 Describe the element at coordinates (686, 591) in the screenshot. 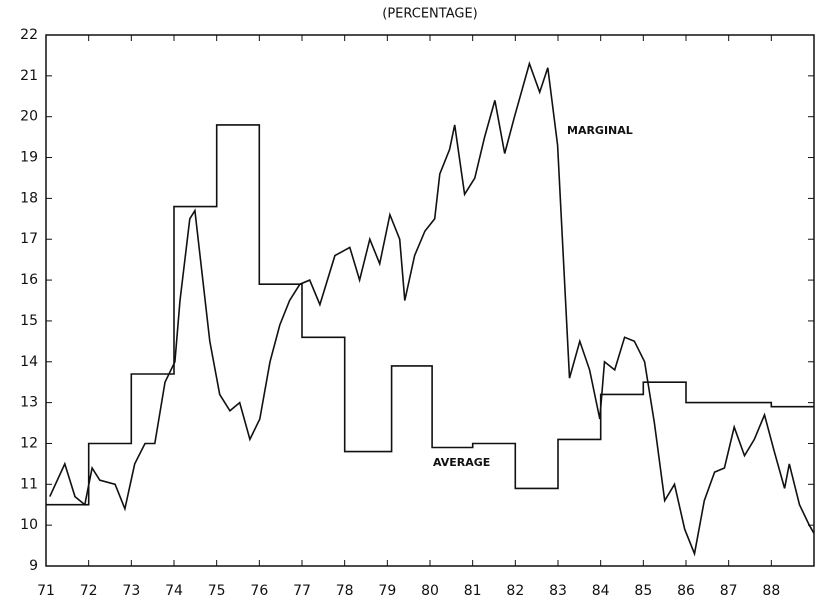

I see `x-tick-label: 86` at that location.